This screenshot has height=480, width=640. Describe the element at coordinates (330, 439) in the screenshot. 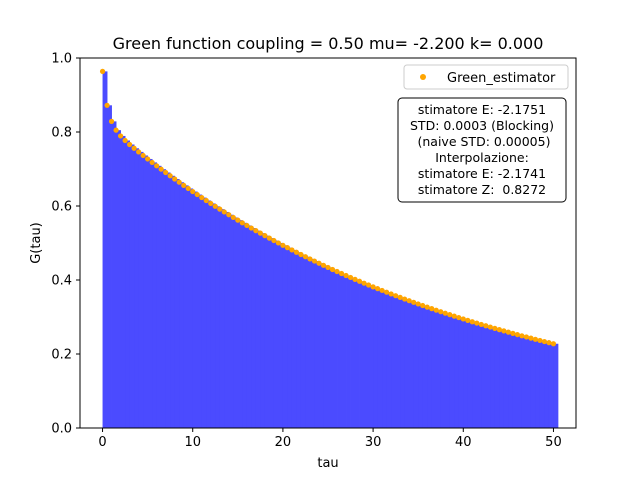

I see `x-axis-ticks: 0 10 20 30 40 50` at that location.